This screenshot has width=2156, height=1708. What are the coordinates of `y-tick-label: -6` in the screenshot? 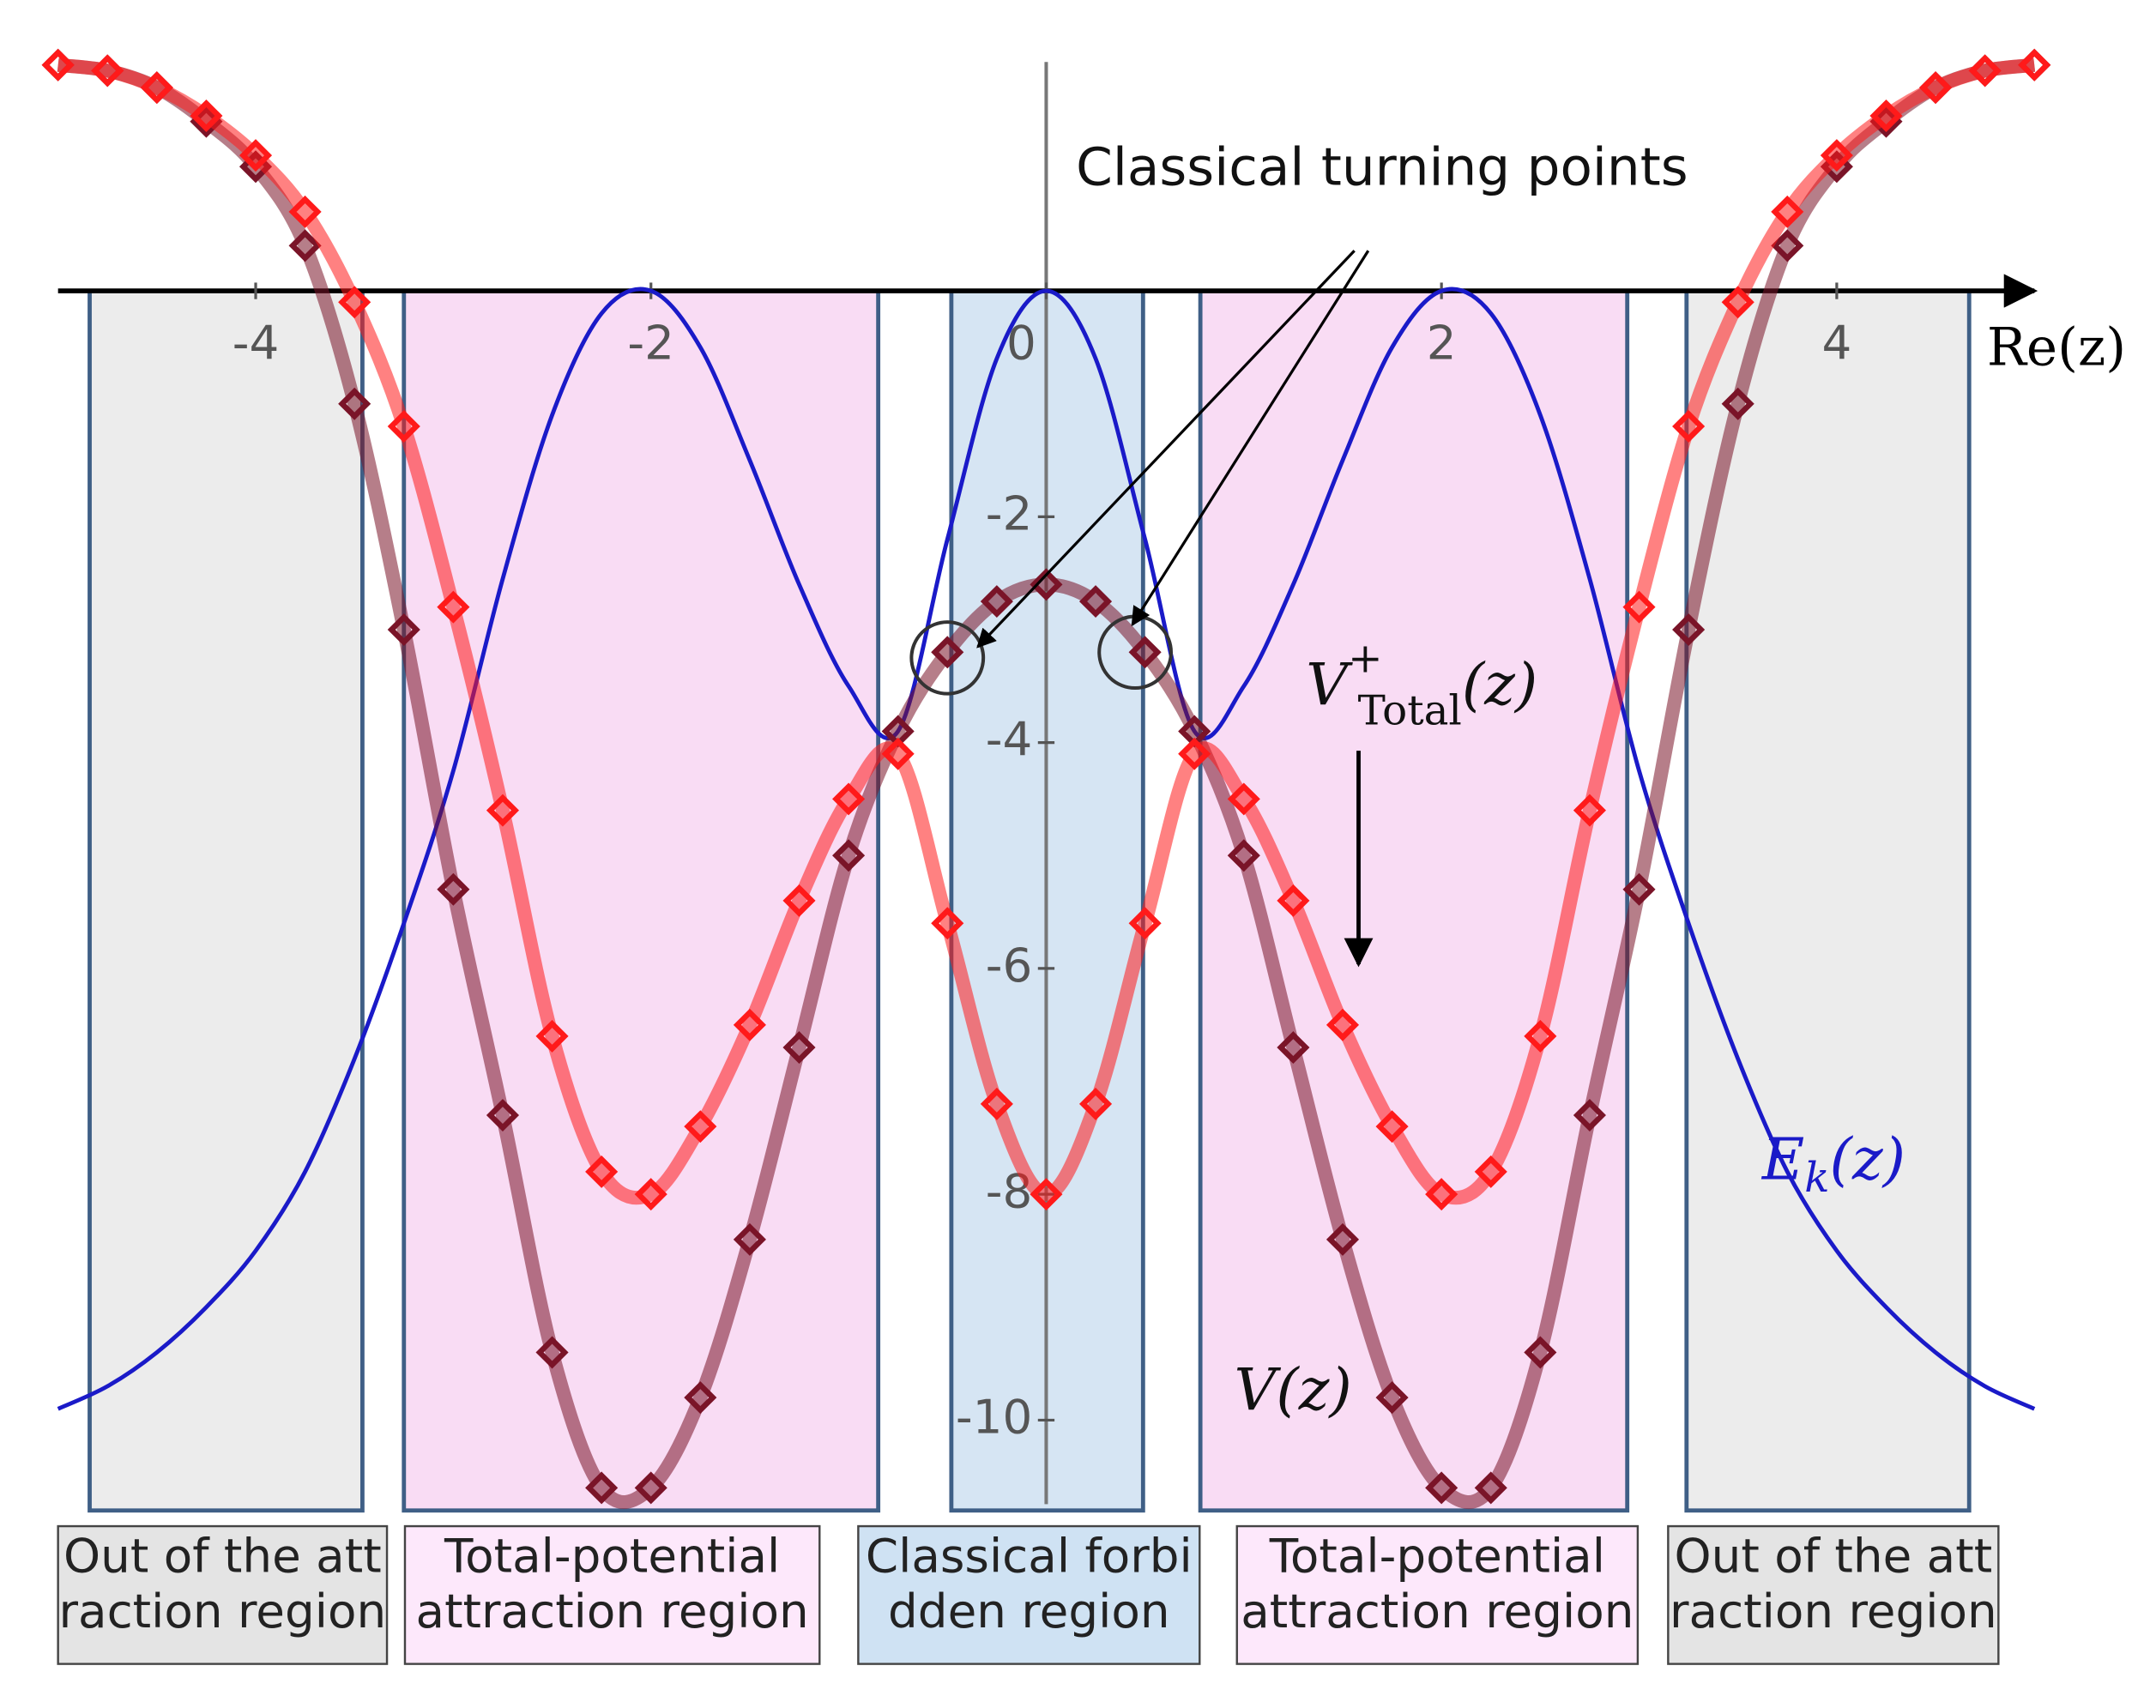 It's located at (1009, 965).